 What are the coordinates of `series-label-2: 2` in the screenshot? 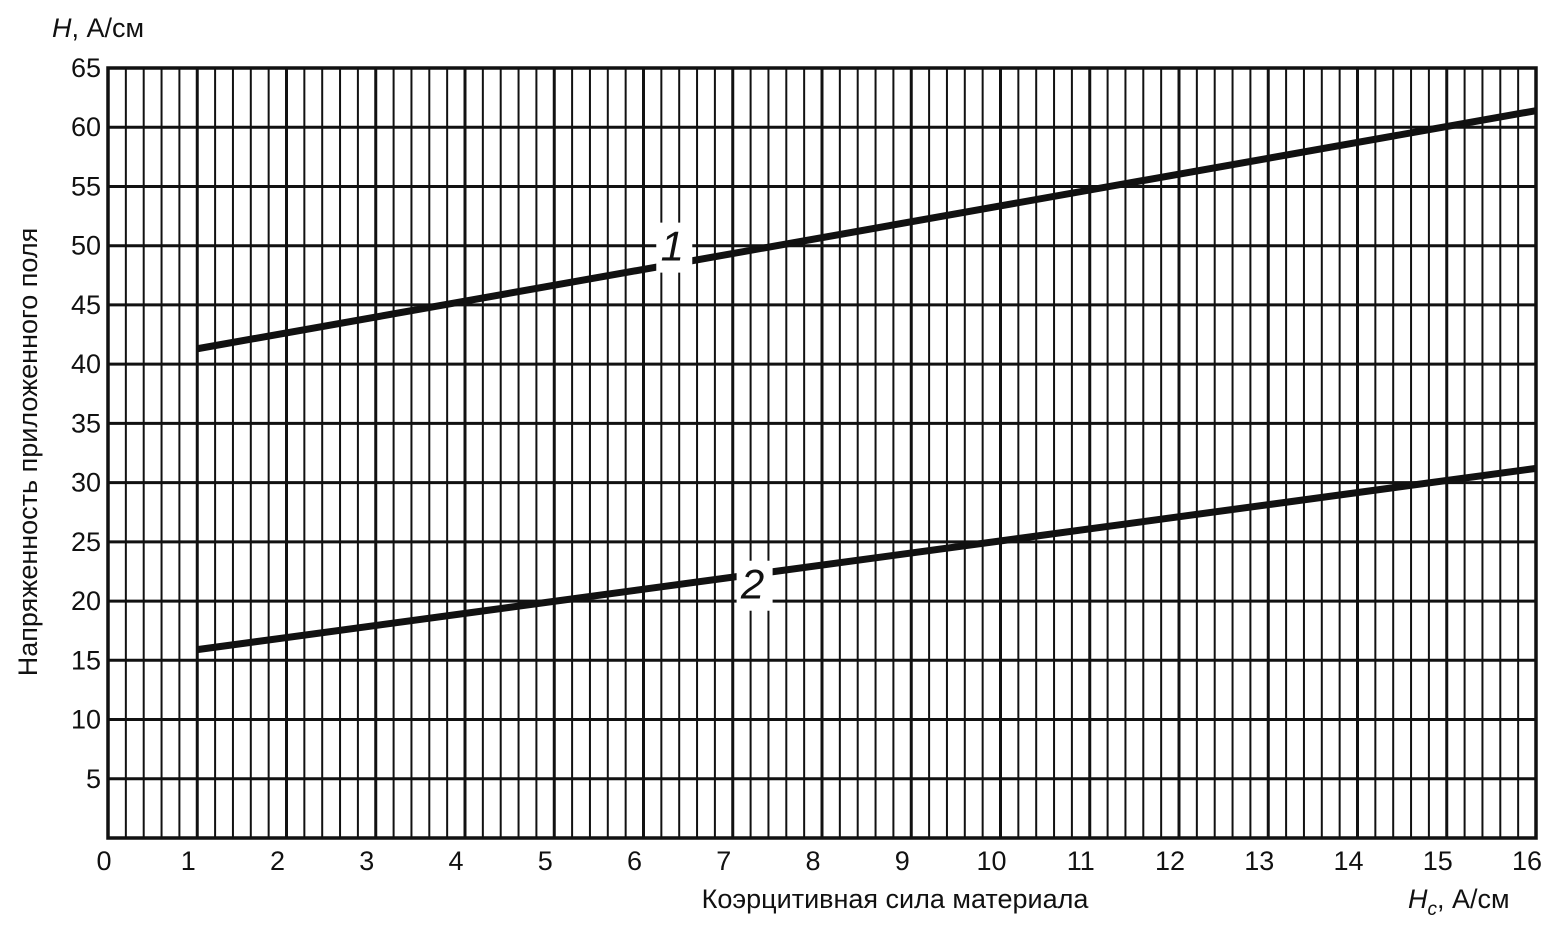 It's located at (752, 584).